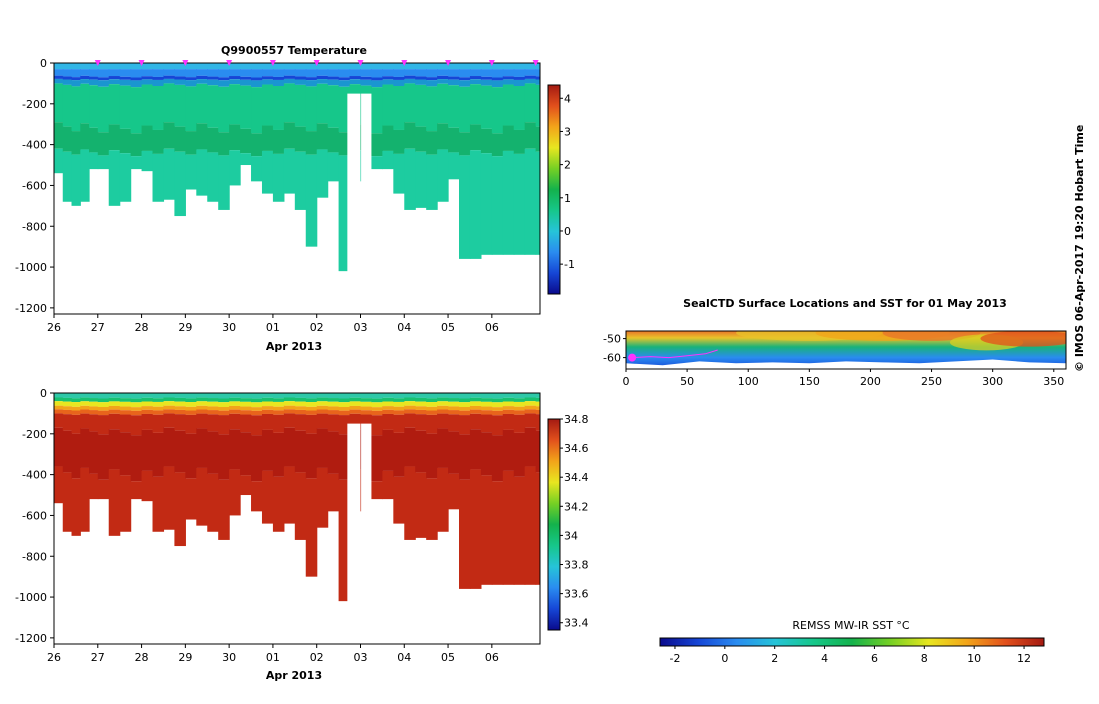 This screenshot has height=704, width=1099. I want to click on map-y-tick-label: -50, so click(612, 339).